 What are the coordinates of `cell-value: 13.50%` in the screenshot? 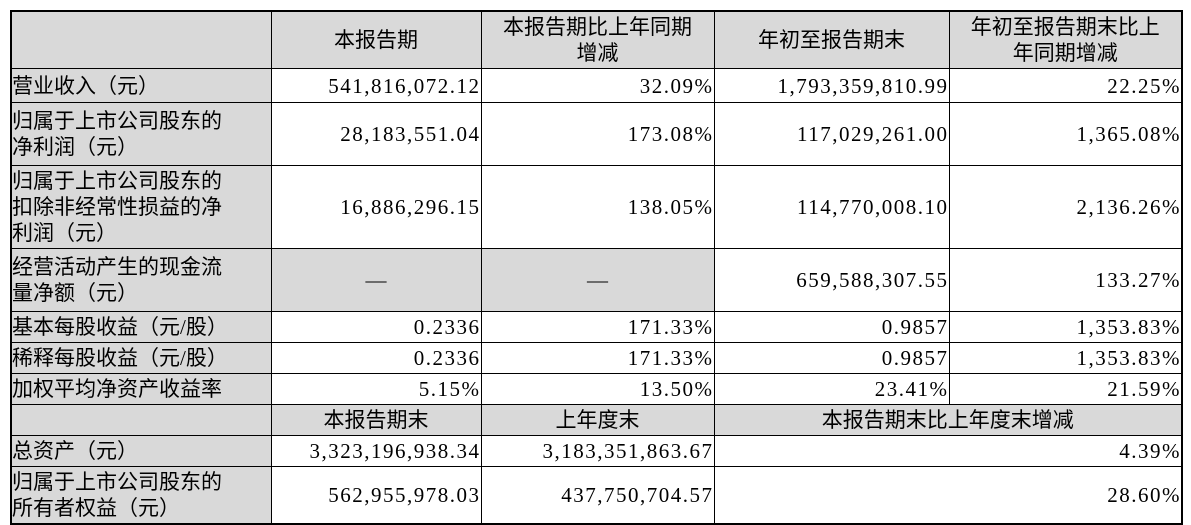 It's located at (597, 389).